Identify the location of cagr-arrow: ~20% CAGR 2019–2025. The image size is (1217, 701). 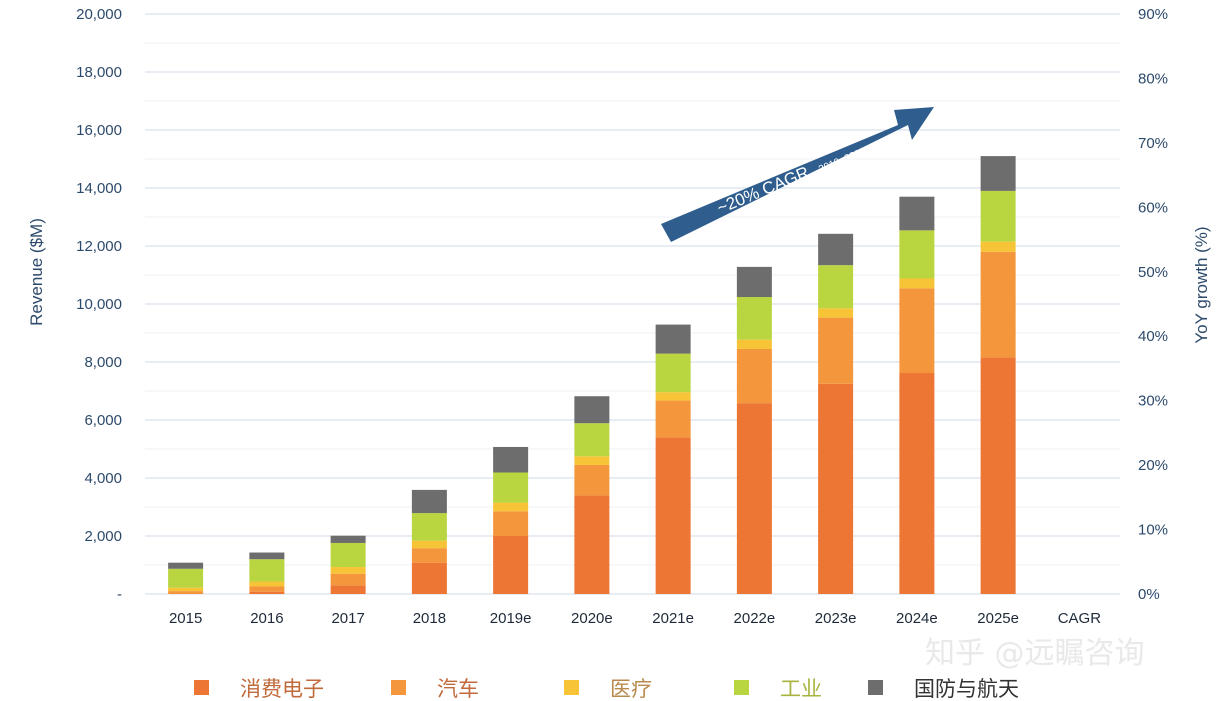
(797, 174).